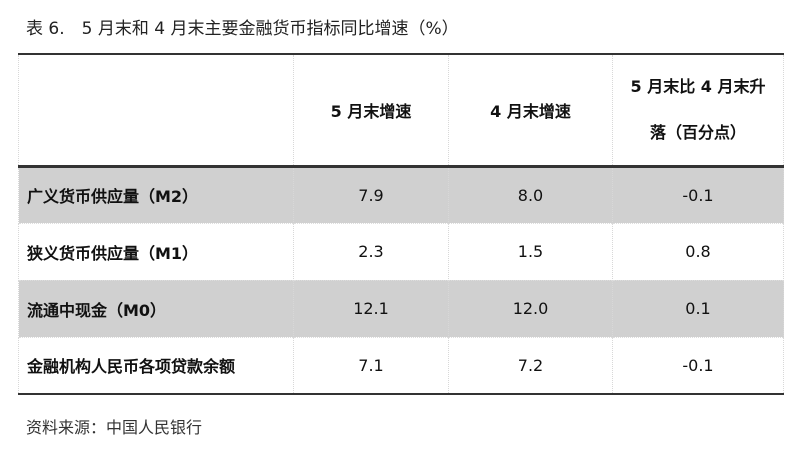 The width and height of the screenshot is (800, 449). Describe the element at coordinates (697, 132) in the screenshot. I see `header-change-line2: 落（百分点）` at that location.